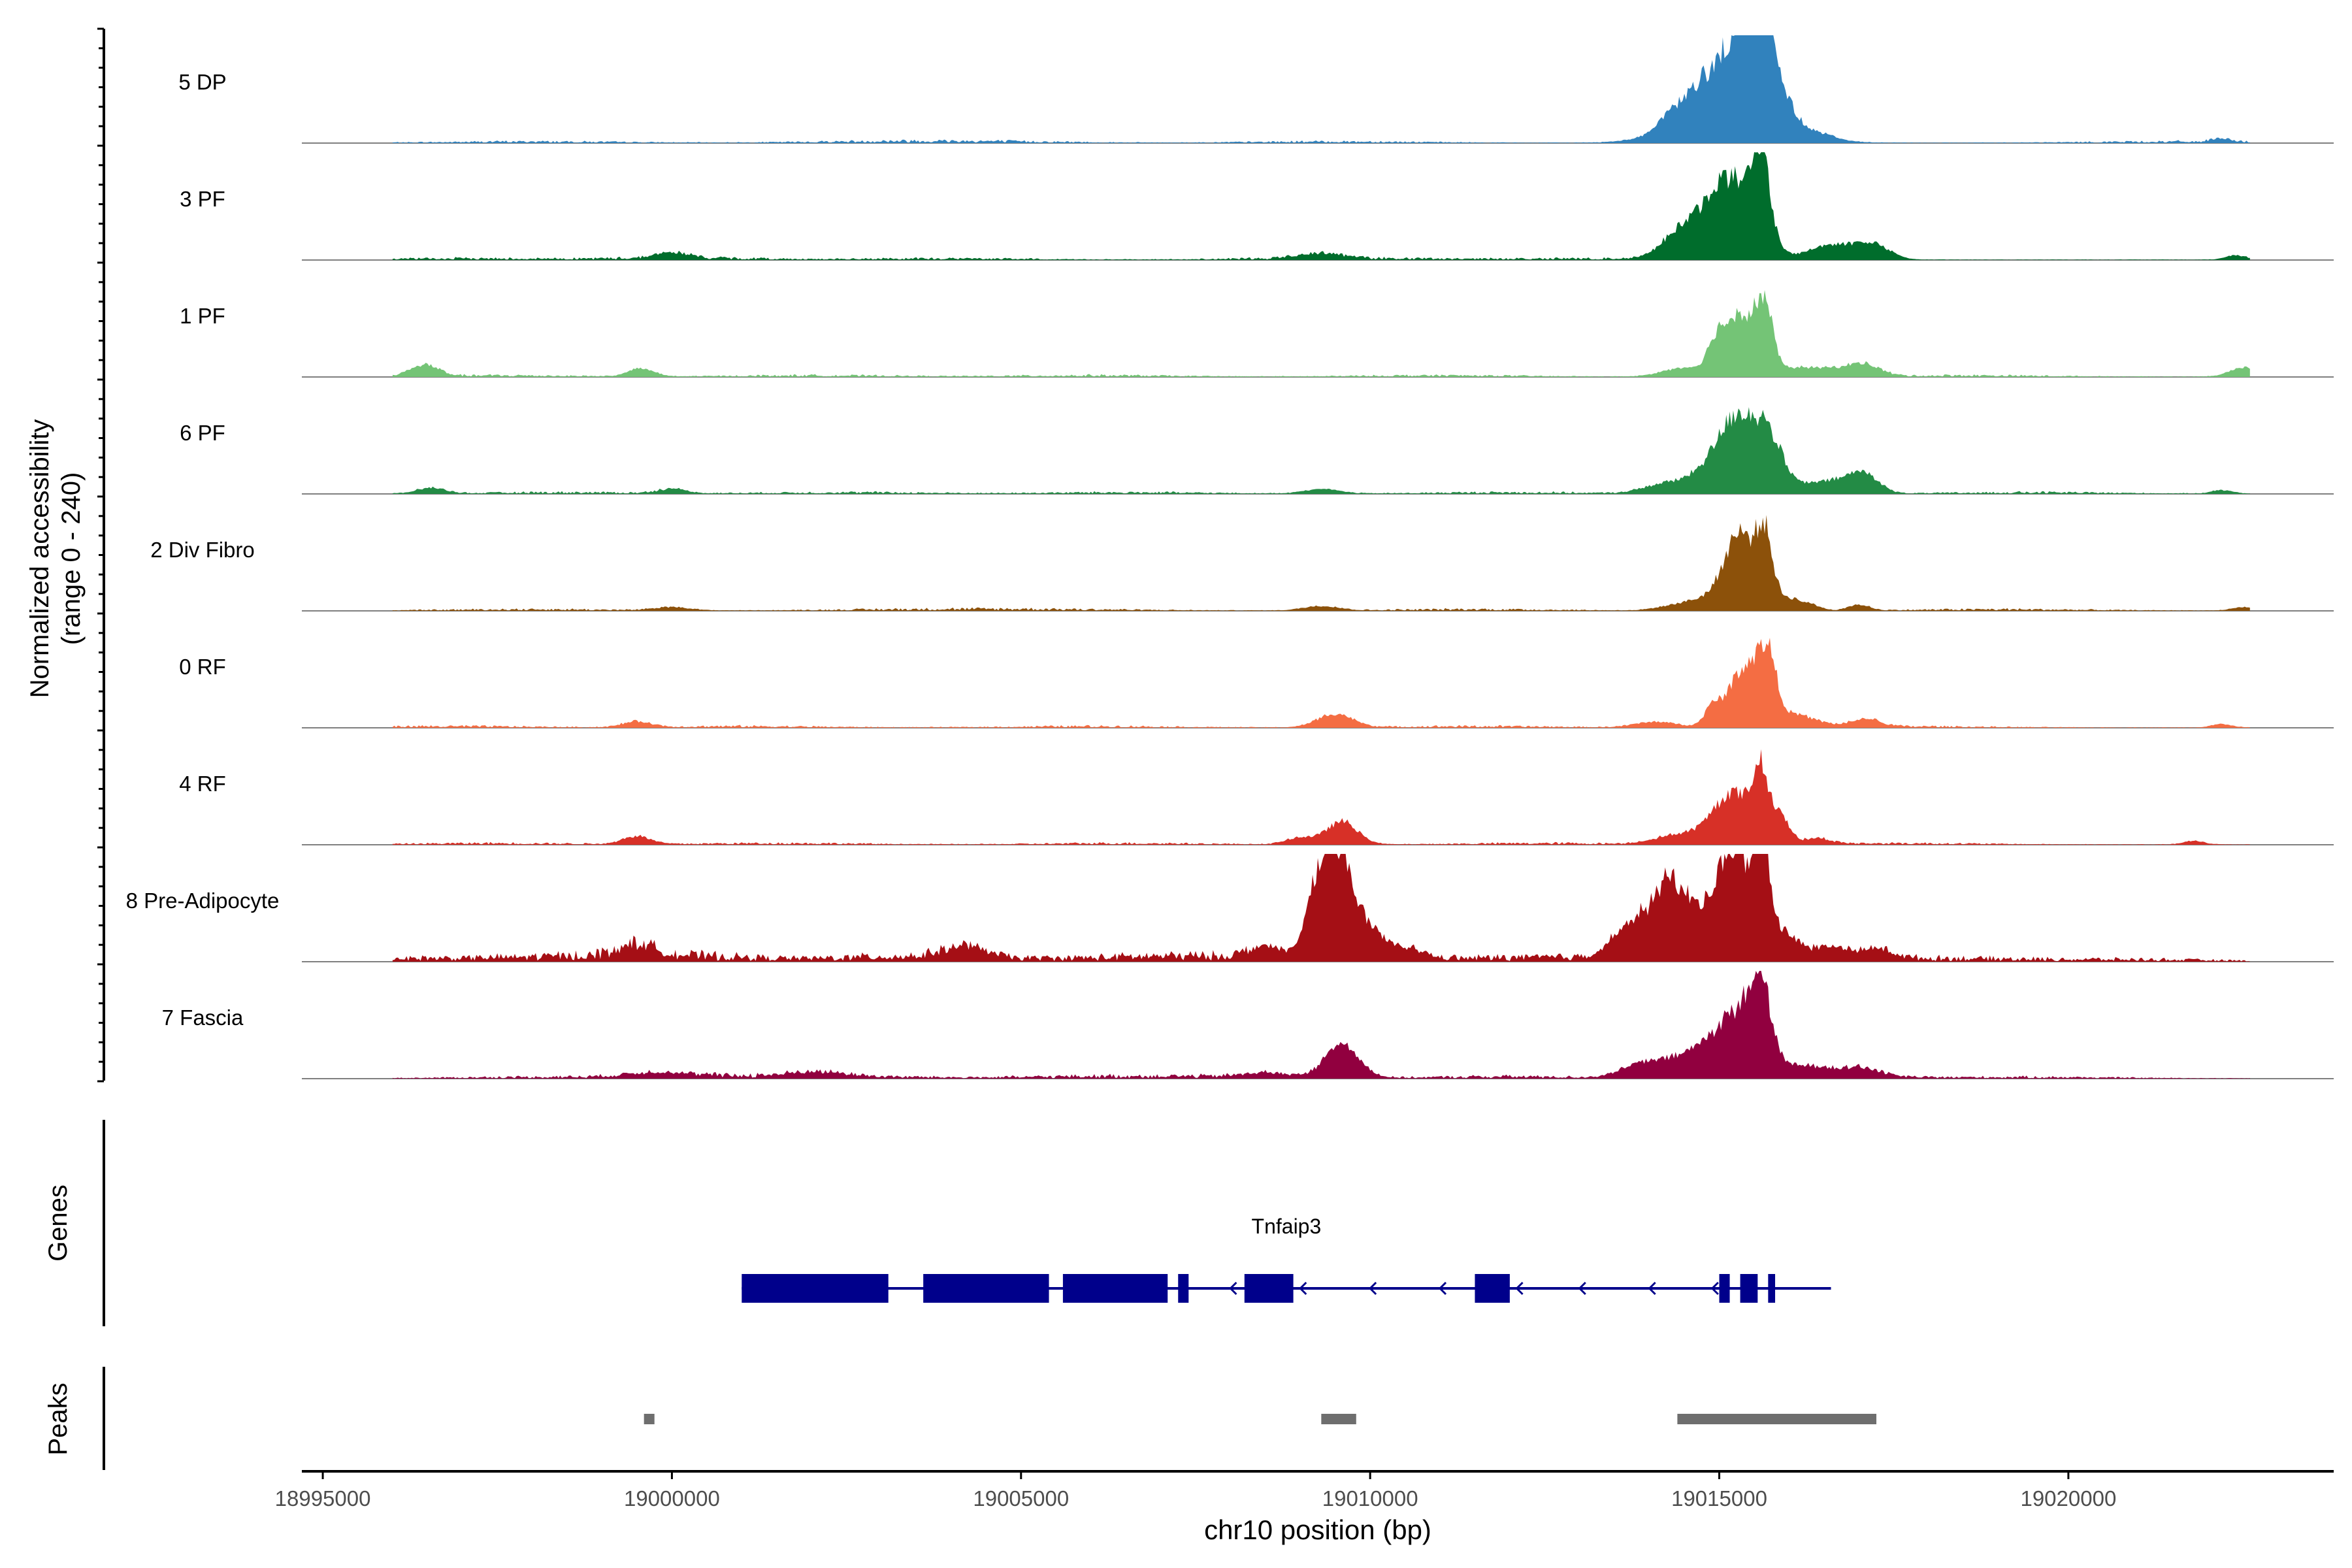 This screenshot has height=1568, width=2352. What do you see at coordinates (58, 1418) in the screenshot?
I see `peaks-panel-label: Peaks` at bounding box center [58, 1418].